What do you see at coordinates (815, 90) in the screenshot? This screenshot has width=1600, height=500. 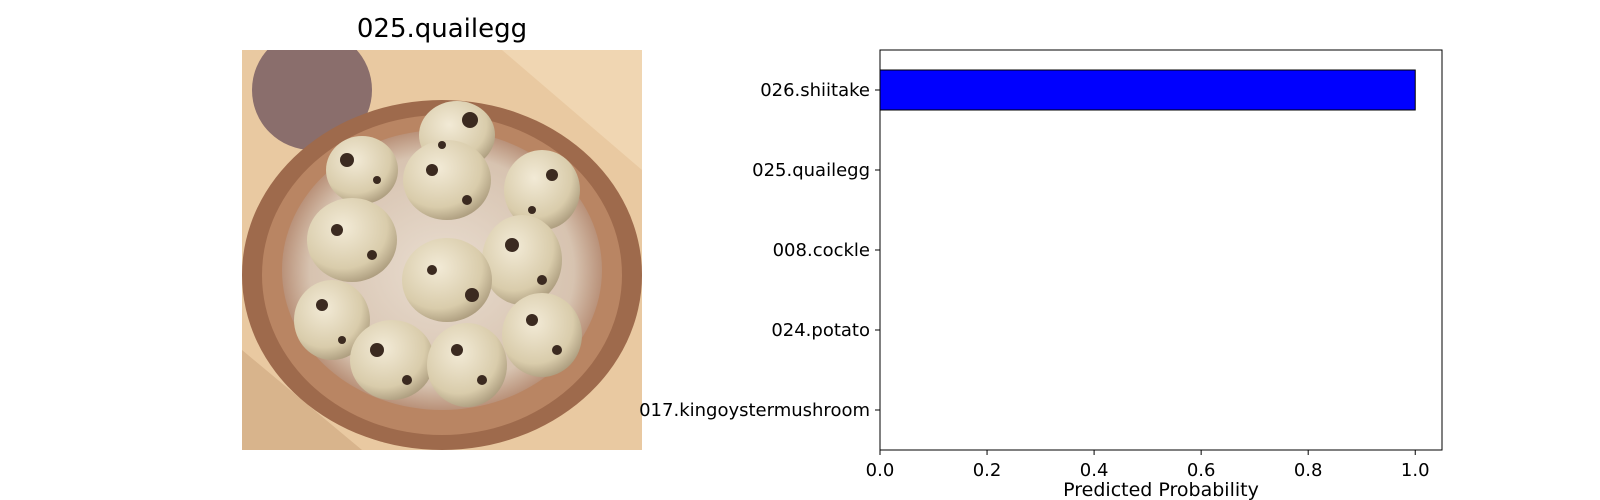 I see `y-tick-label: 026.shiitake` at bounding box center [815, 90].